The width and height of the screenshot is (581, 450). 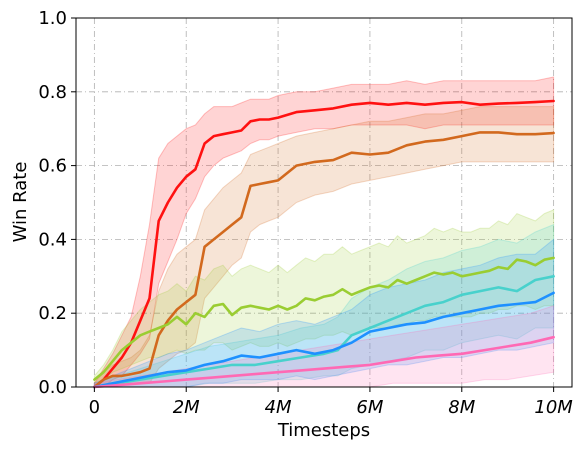 What do you see at coordinates (324, 362) in the screenshot?
I see `series-6-line` at bounding box center [324, 362].